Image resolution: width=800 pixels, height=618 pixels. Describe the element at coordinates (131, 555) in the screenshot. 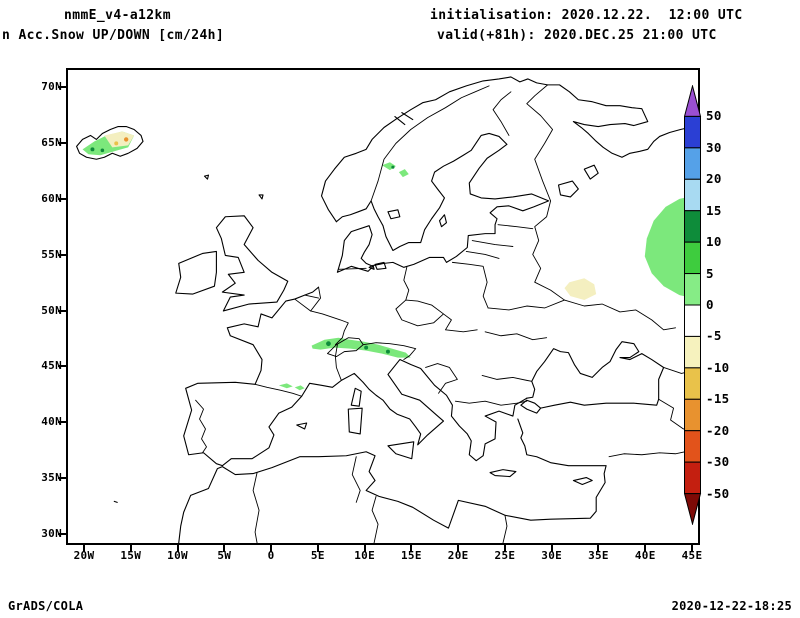

I see `lon-tick-label: 15W` at that location.